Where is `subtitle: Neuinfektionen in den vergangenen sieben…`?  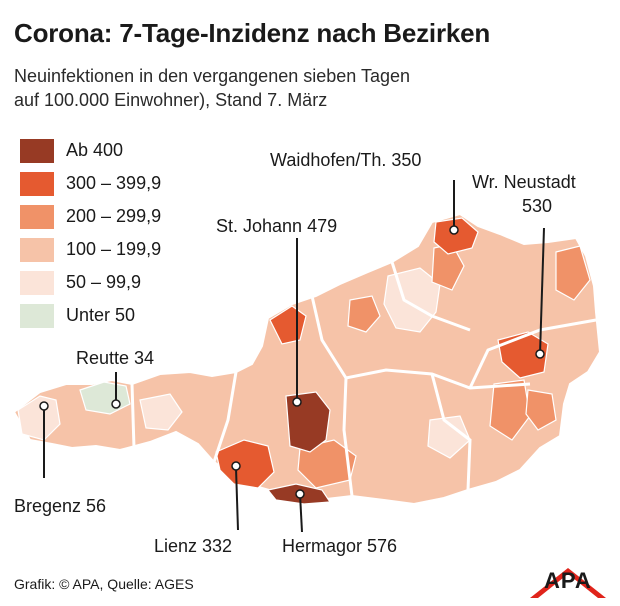
subtitle: Neuinfektionen in den vergangenen sieben… is located at coordinates (212, 88).